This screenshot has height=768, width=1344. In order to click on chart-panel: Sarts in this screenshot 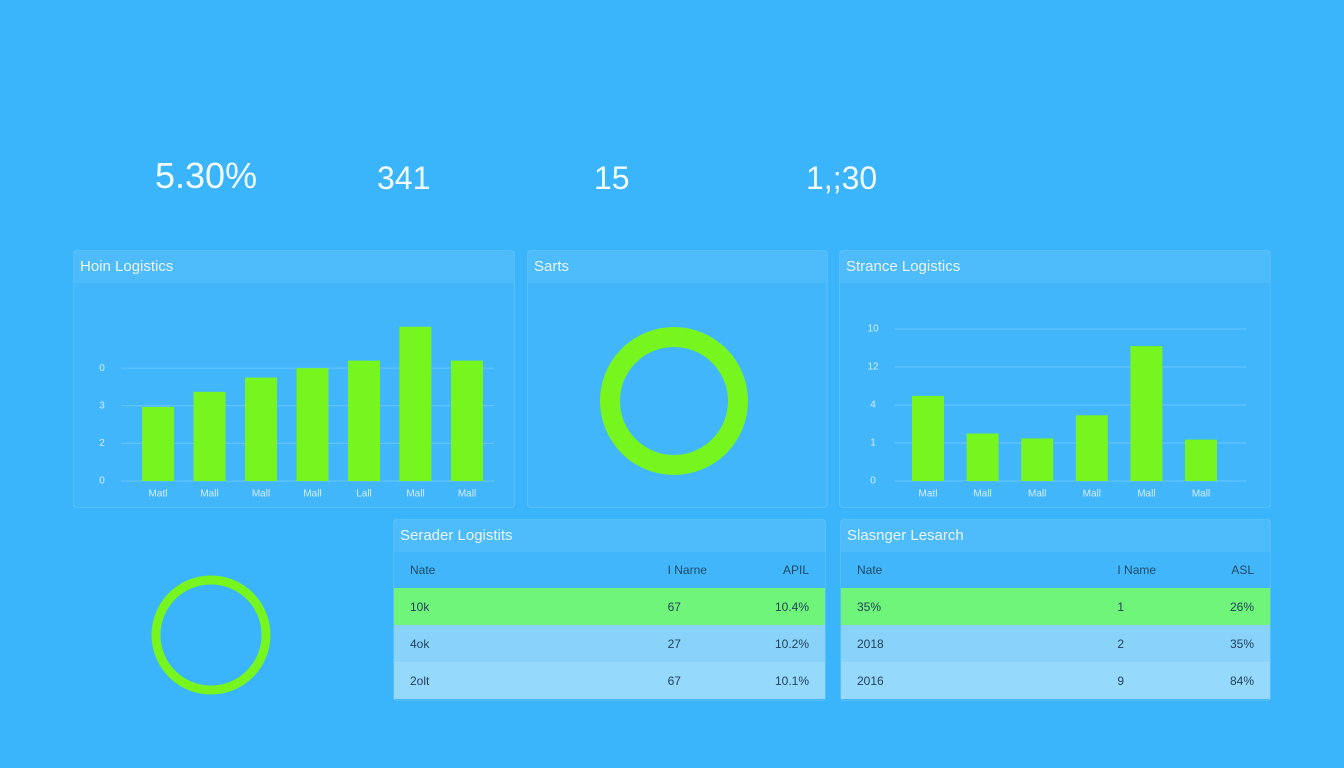, I will do `click(677, 379)`.